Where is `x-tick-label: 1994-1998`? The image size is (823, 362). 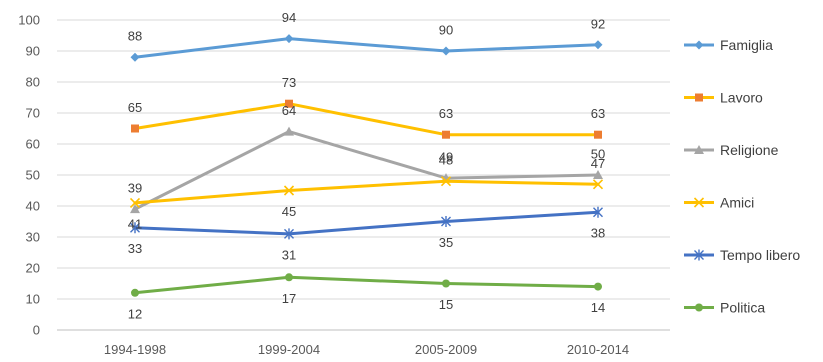 x-tick-label: 1994-1998 is located at coordinates (135, 349).